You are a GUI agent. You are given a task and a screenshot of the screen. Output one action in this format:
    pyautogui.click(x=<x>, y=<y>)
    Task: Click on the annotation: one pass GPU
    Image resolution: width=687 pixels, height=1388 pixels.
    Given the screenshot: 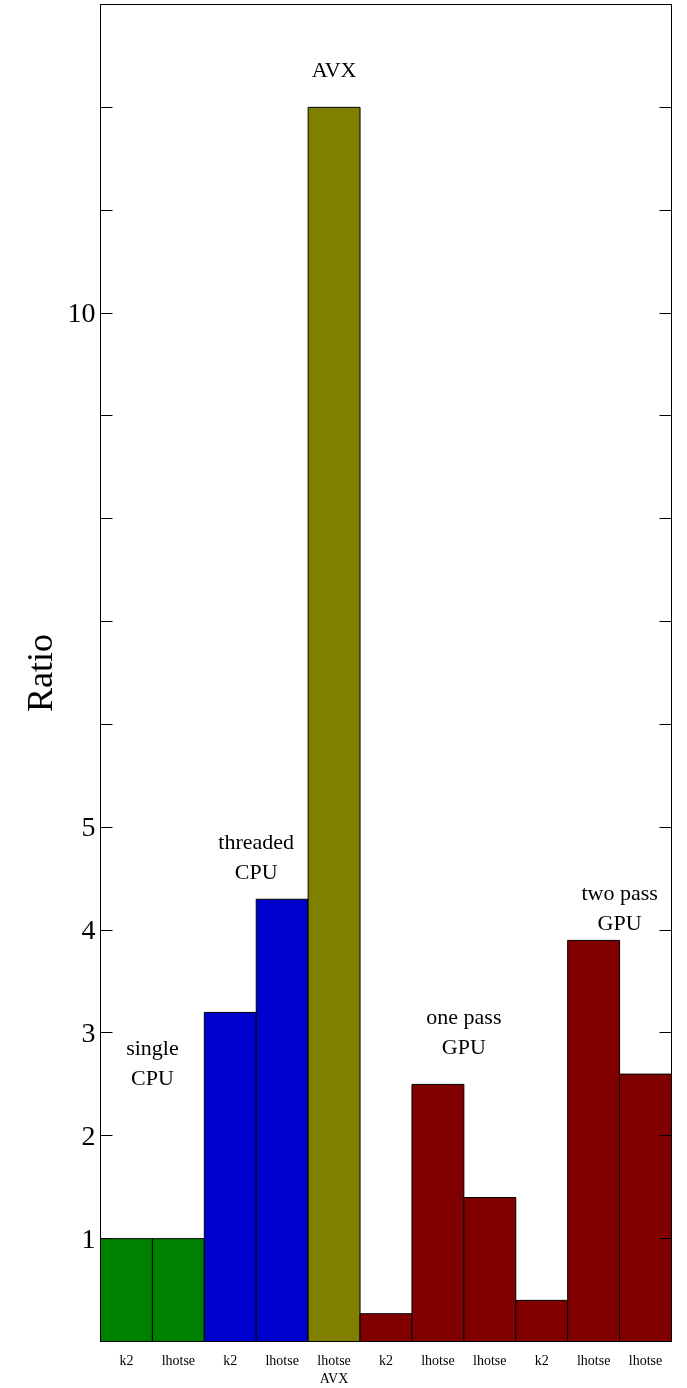 What is the action you would take?
    pyautogui.click(x=464, y=1031)
    